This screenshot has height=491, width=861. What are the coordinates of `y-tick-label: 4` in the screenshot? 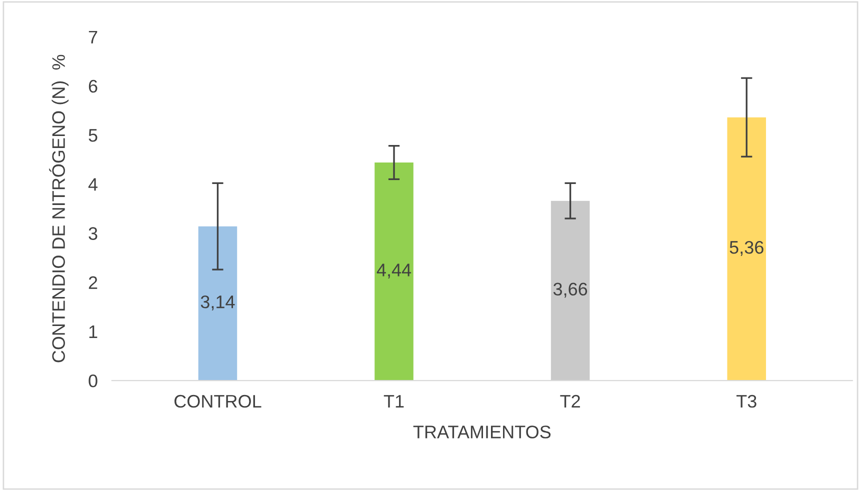 It's located at (93, 184).